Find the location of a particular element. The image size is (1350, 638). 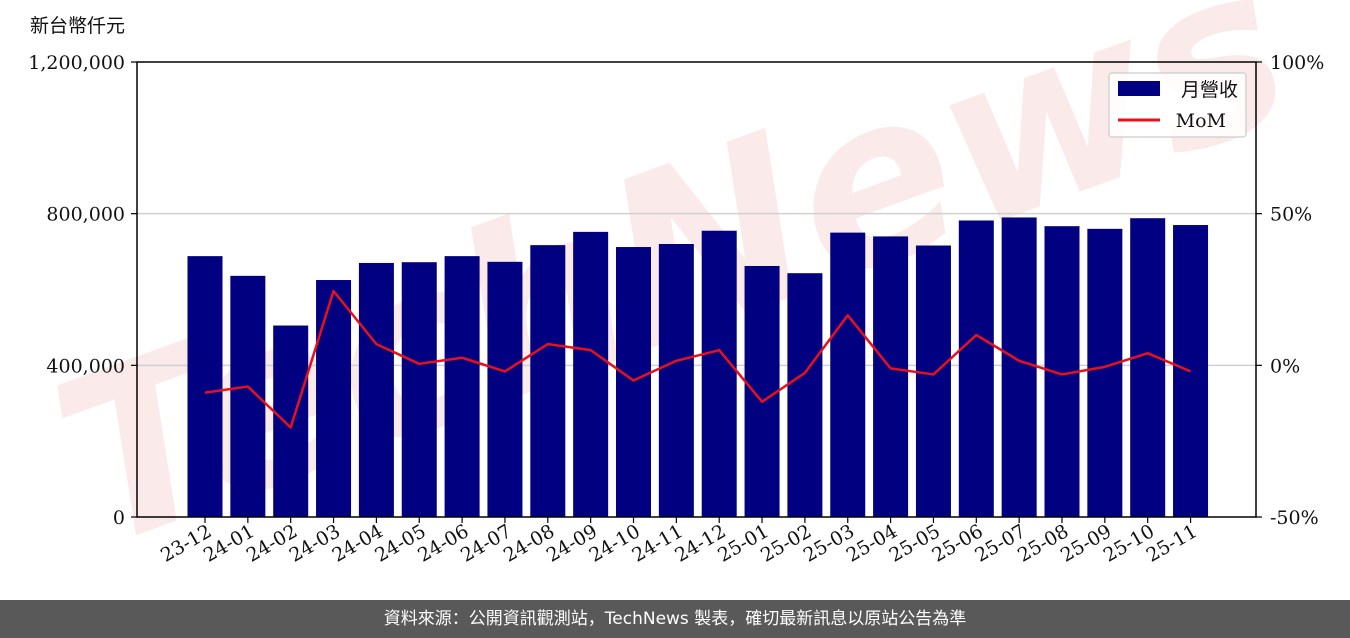

legend-label-revenue: 月營收 is located at coordinates (1209, 90).